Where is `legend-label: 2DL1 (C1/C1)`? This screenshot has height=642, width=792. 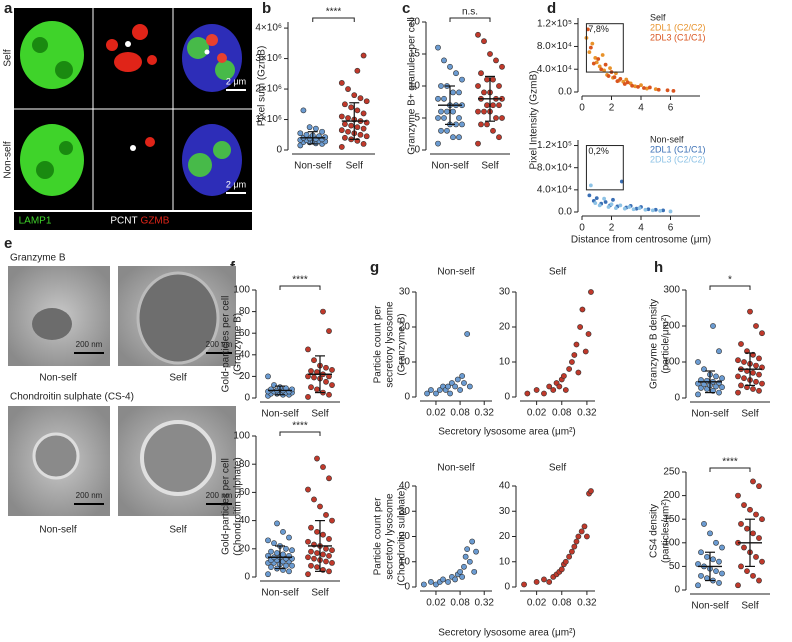 legend-label: 2DL1 (C1/C1) is located at coordinates (678, 149).